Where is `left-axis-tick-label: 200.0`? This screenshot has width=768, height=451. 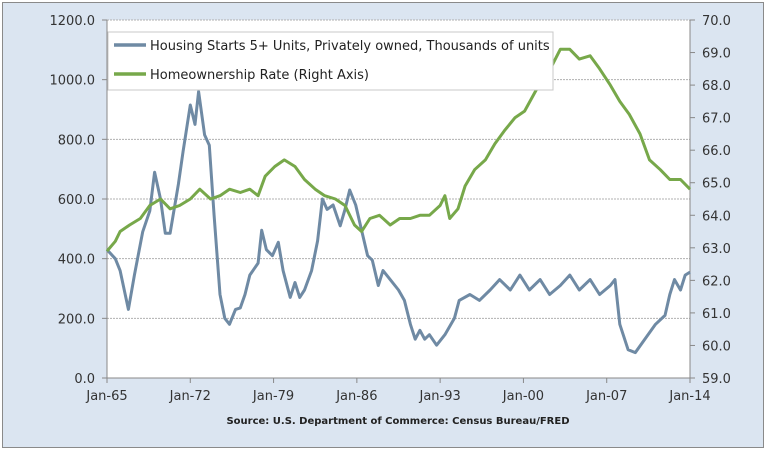
left-axis-tick-label: 200.0 is located at coordinates (76, 319).